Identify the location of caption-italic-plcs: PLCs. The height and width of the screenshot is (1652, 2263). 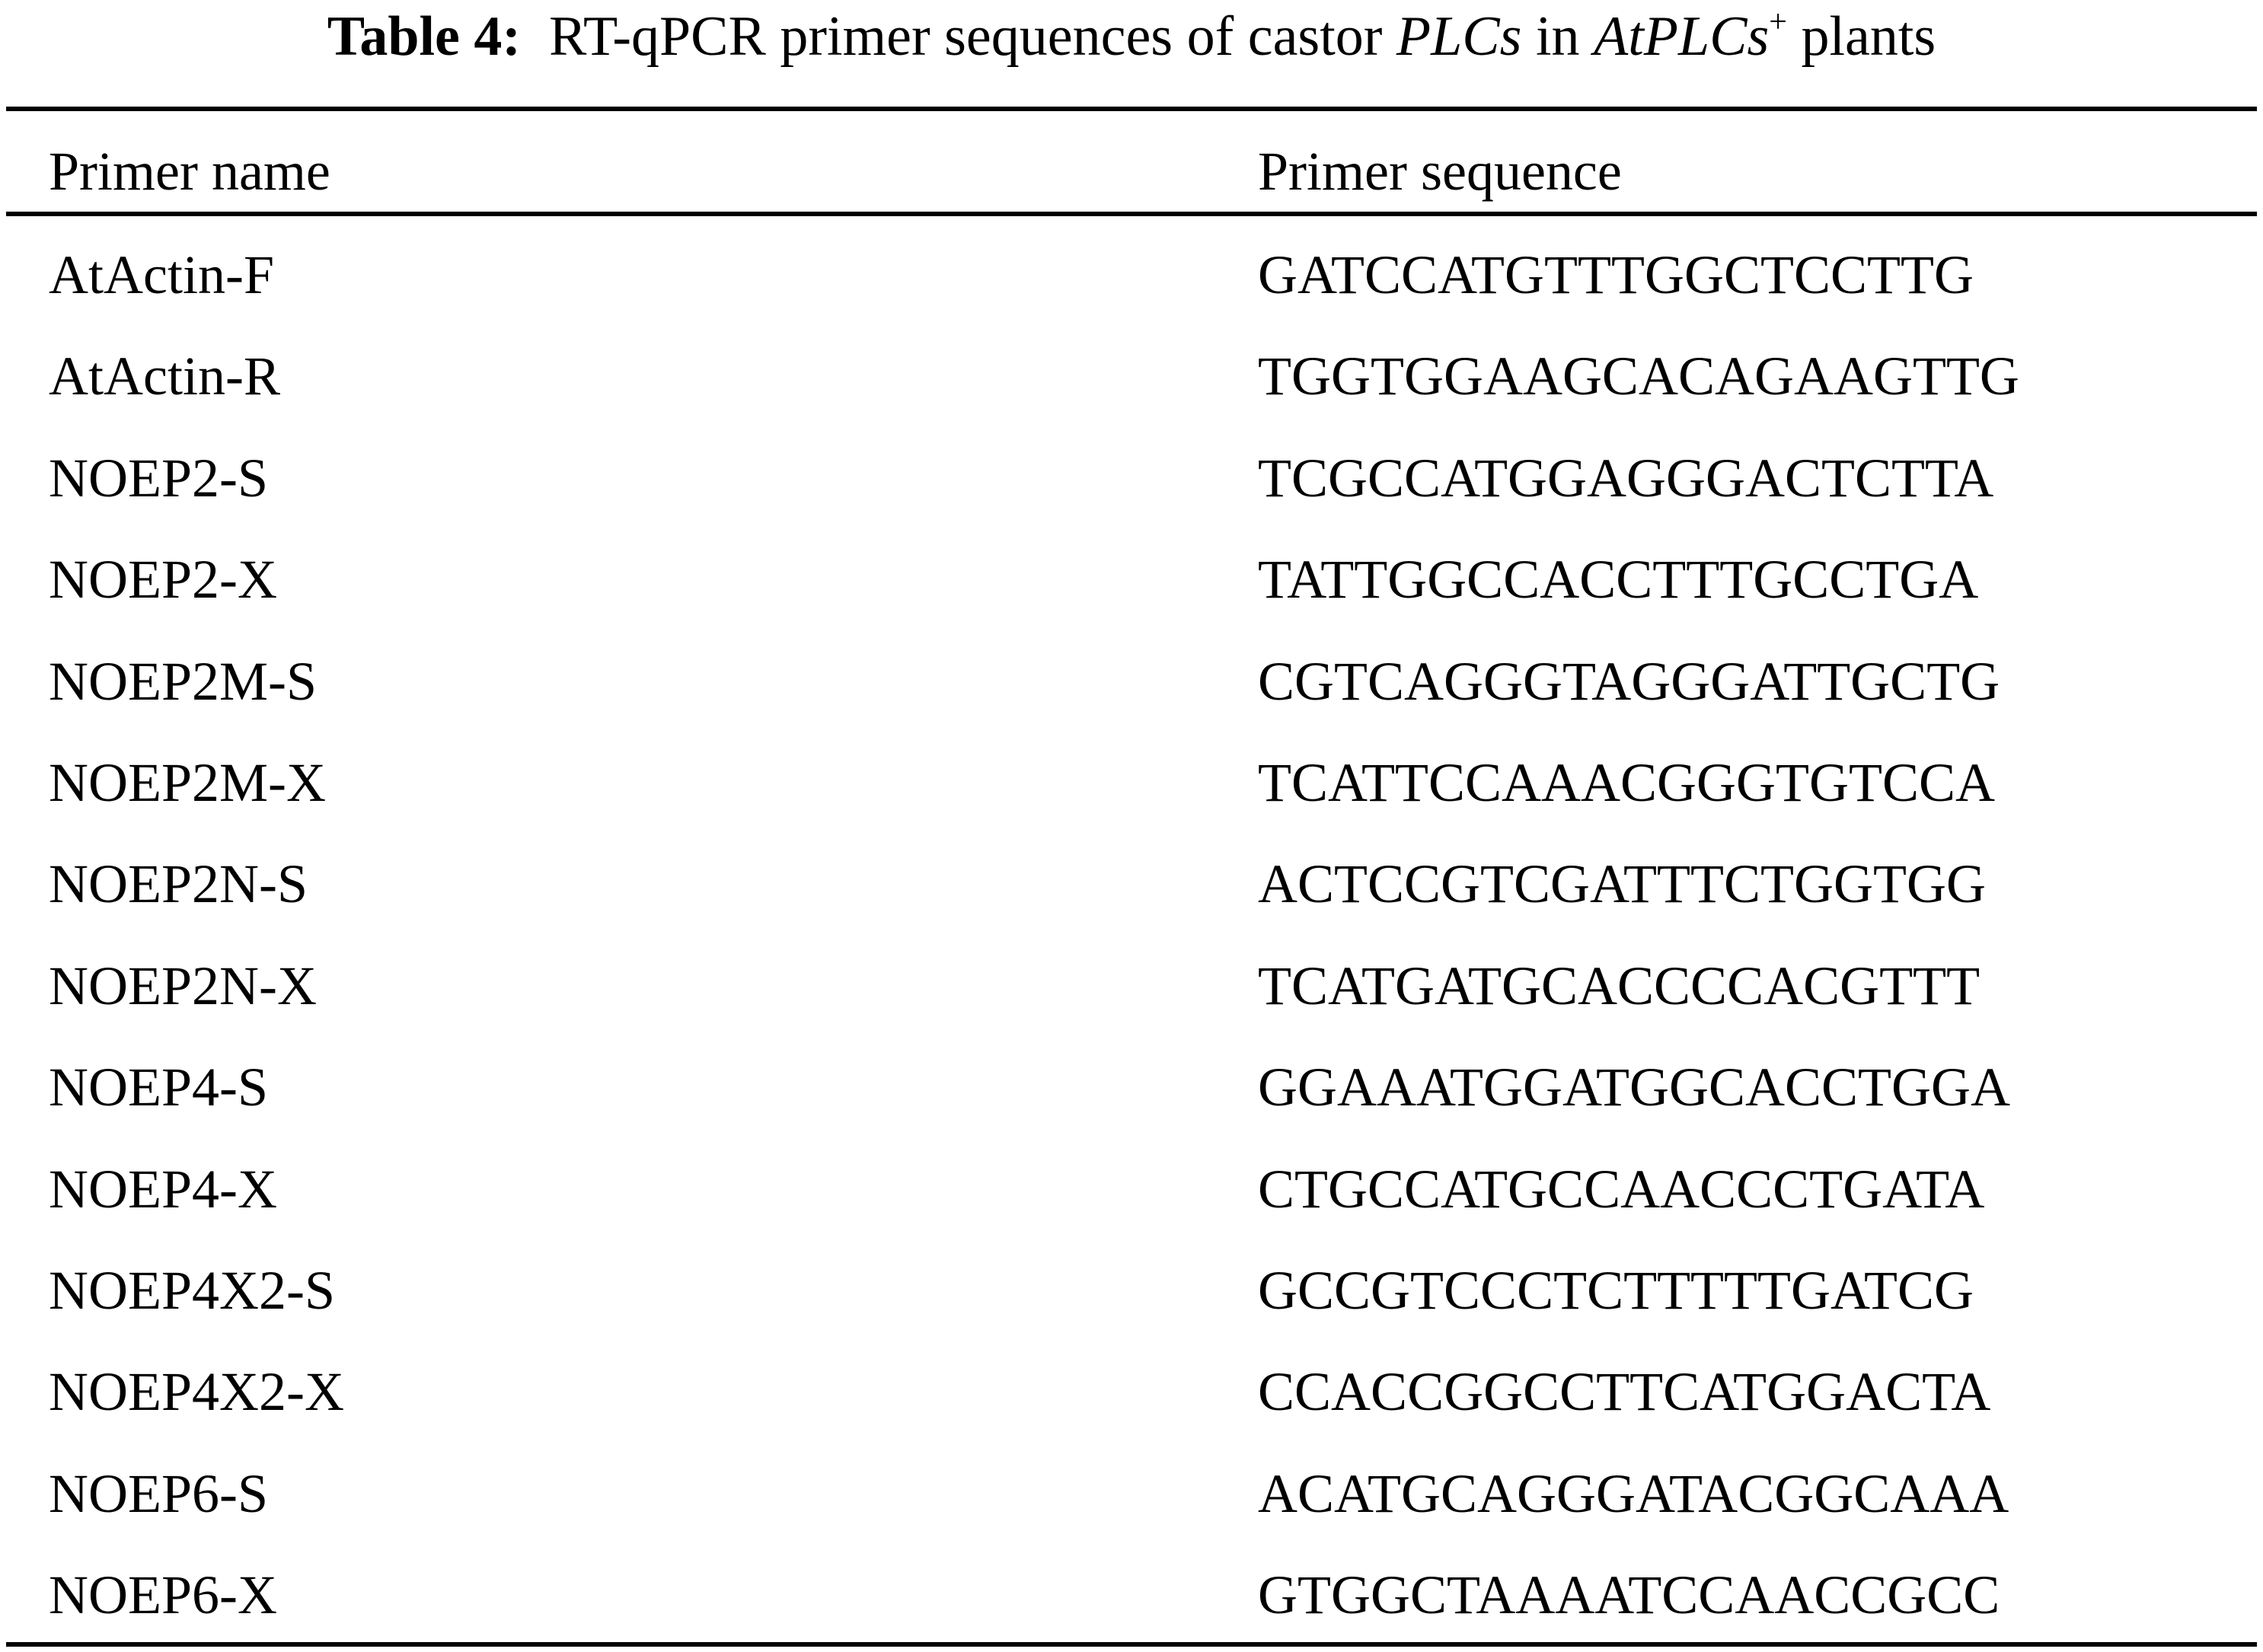
(1459, 36).